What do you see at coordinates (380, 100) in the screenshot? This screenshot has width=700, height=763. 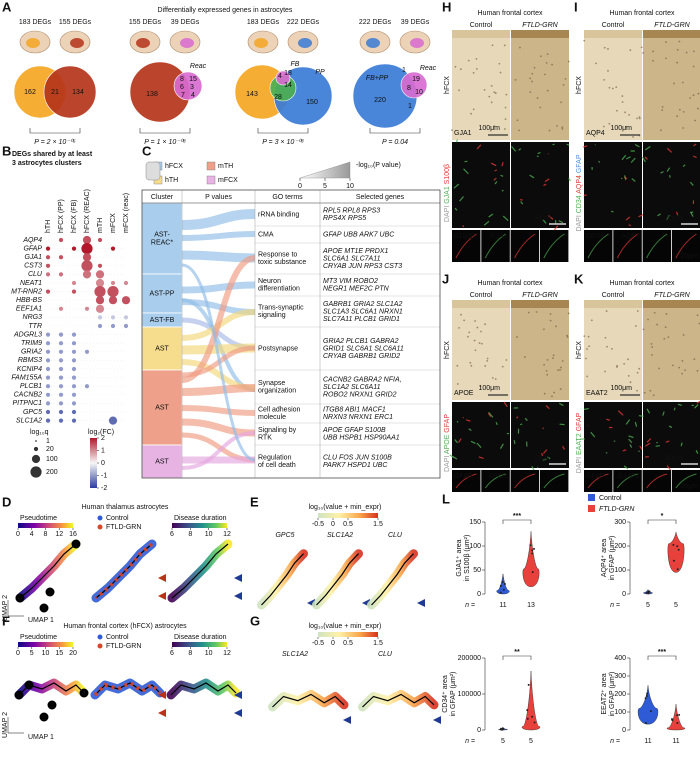 I see `venn-count: 220` at bounding box center [380, 100].